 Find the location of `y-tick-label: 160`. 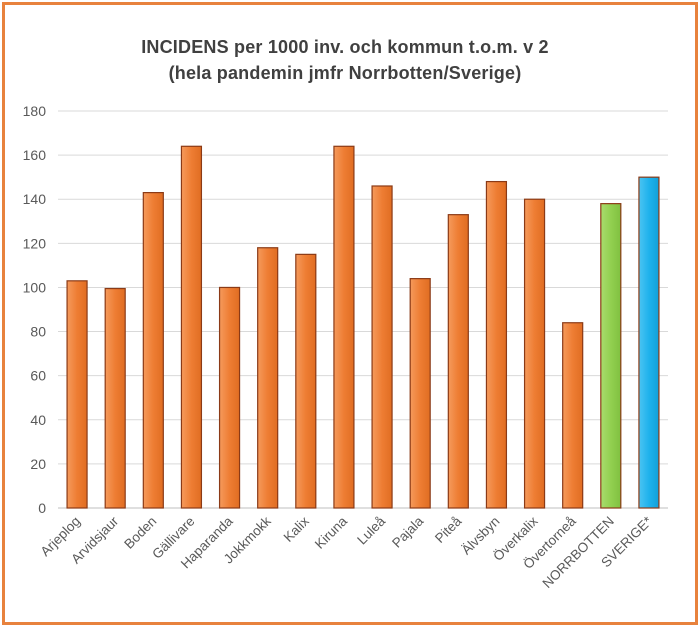

y-tick-label: 160 is located at coordinates (35, 155).